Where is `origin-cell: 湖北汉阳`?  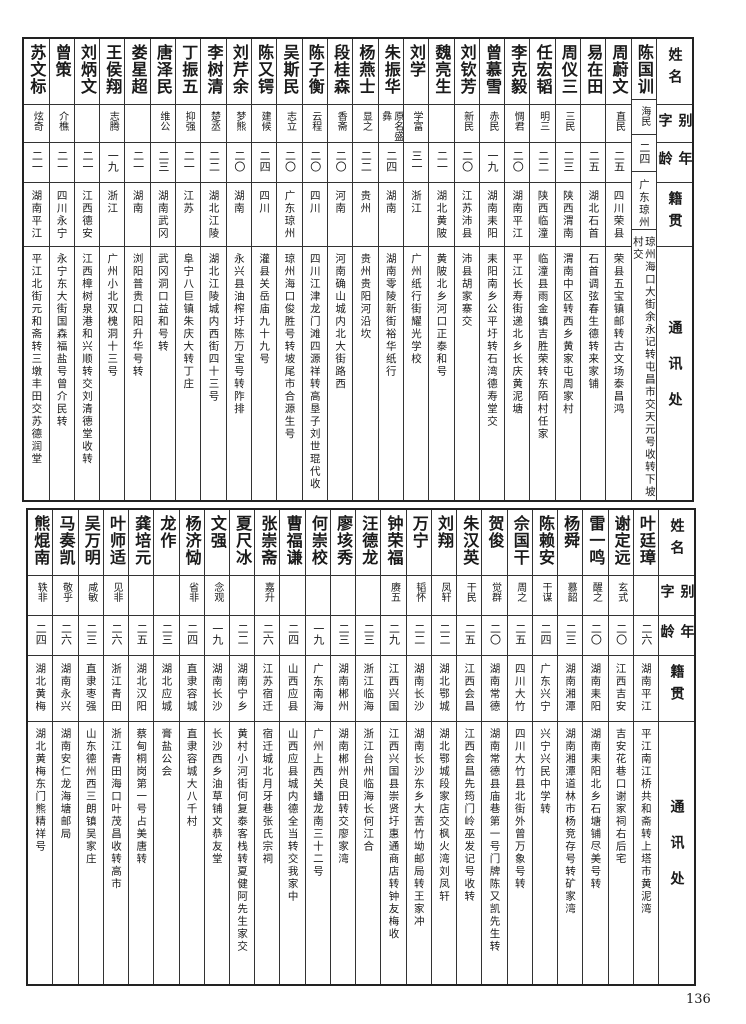 origin-cell: 湖北汉阳 is located at coordinates (141, 689).